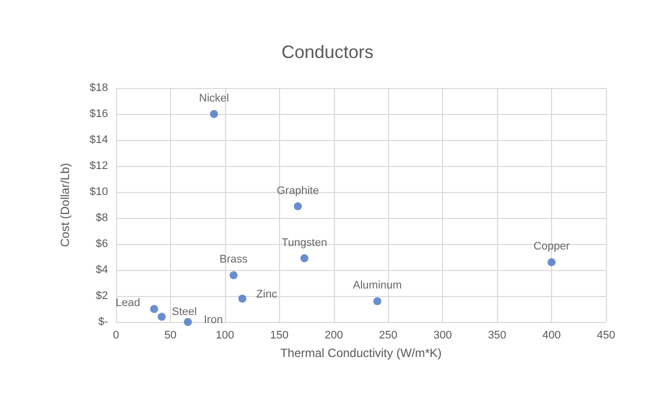 The height and width of the screenshot is (410, 655). What do you see at coordinates (388, 336) in the screenshot?
I see `x-tick-label: 250` at bounding box center [388, 336].